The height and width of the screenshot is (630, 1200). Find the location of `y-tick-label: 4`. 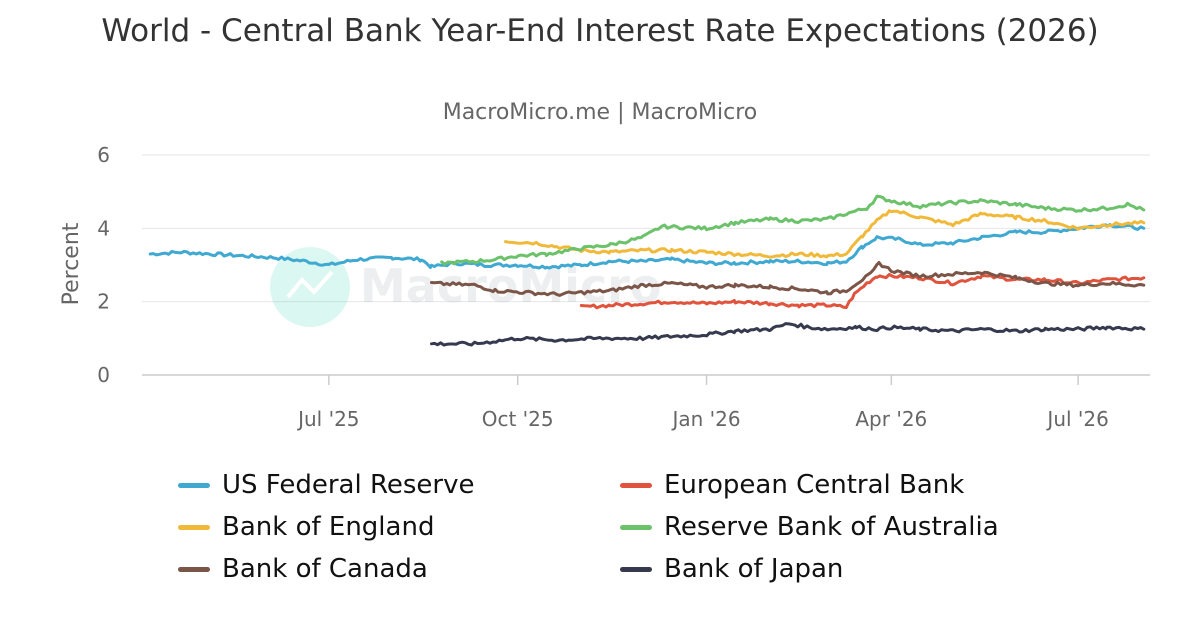

y-tick-label: 4 is located at coordinates (103, 228).